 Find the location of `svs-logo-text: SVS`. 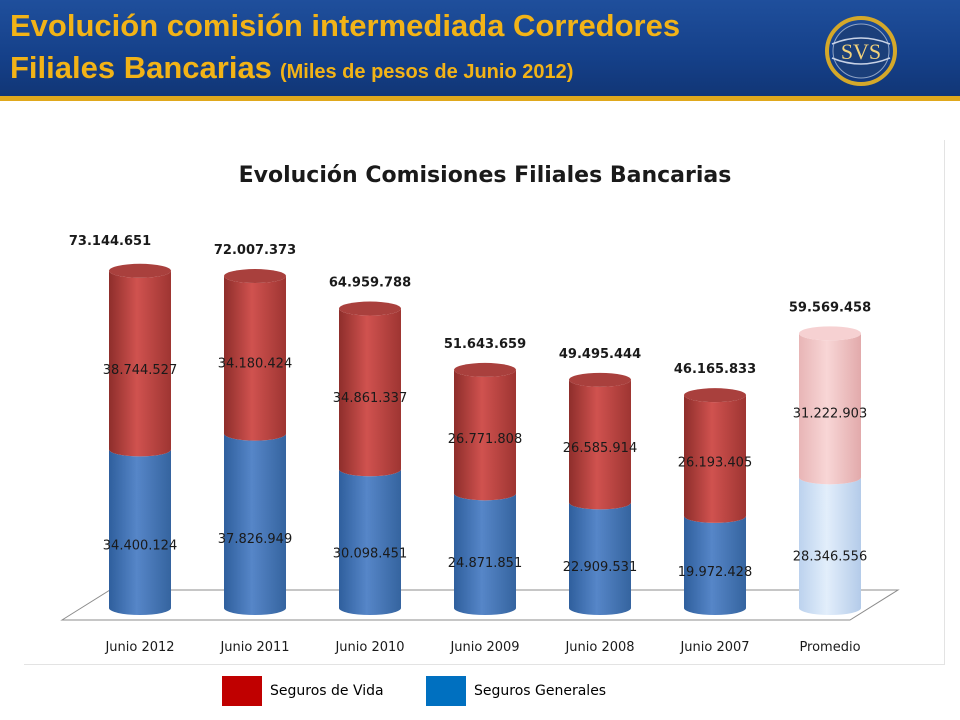

svs-logo-text: SVS is located at coordinates (861, 51).